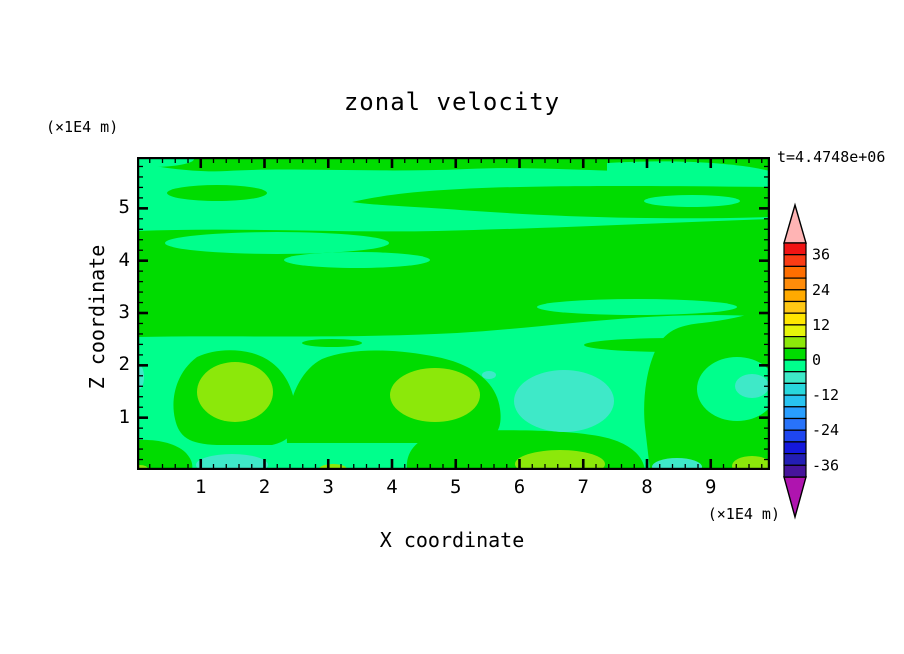  What do you see at coordinates (743, 514) in the screenshot?
I see `x-axis-unit-label: (×1E4 m)` at bounding box center [743, 514].